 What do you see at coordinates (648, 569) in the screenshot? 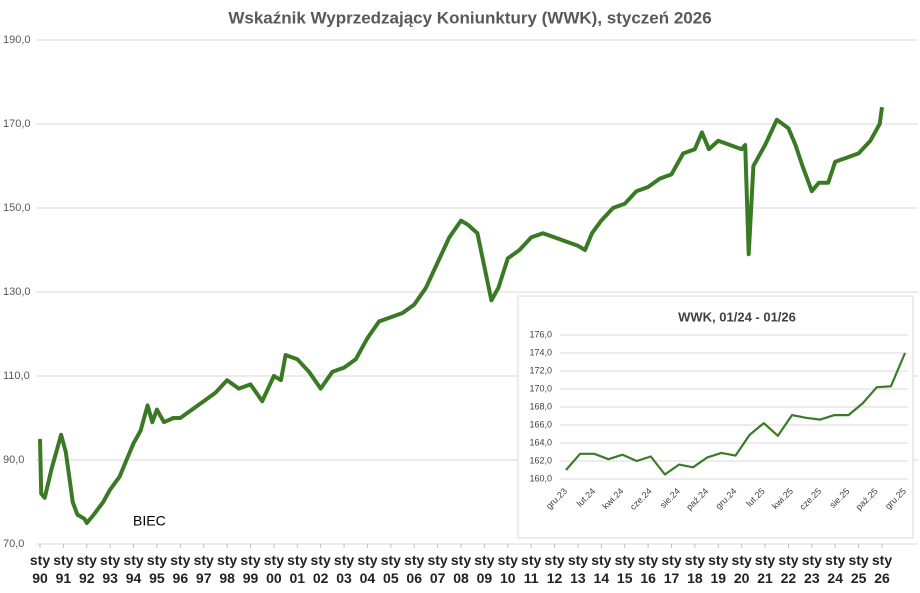
I see `x-tick-label: sty 16` at bounding box center [648, 569].